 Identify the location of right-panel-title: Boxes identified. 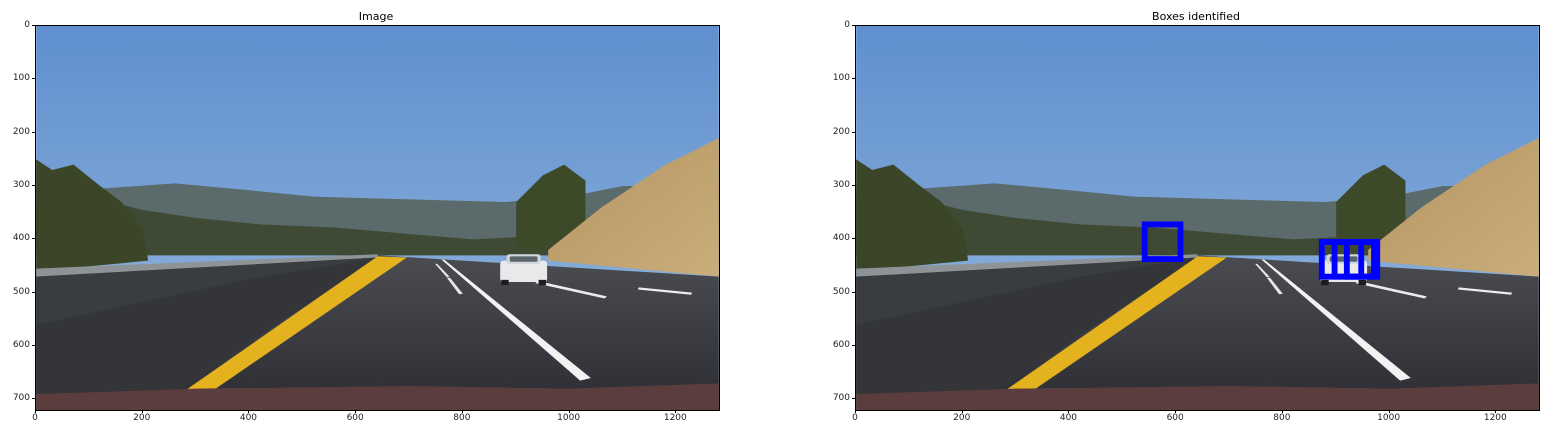
(1196, 16).